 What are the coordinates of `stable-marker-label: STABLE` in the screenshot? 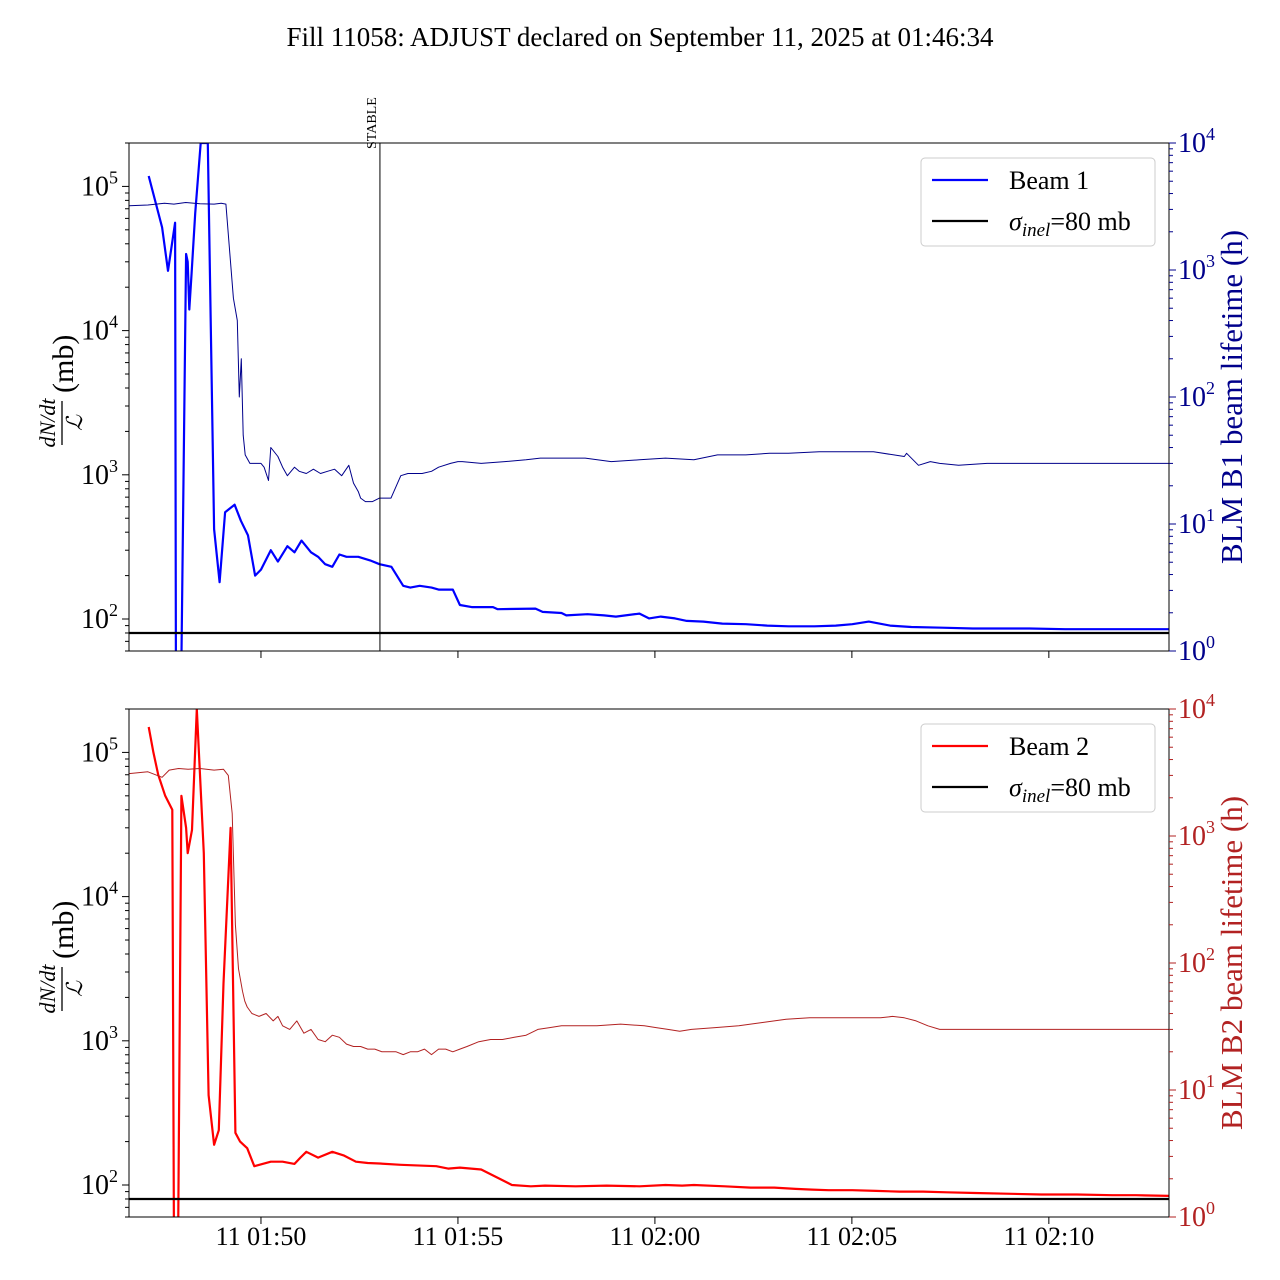 It's located at (372, 123).